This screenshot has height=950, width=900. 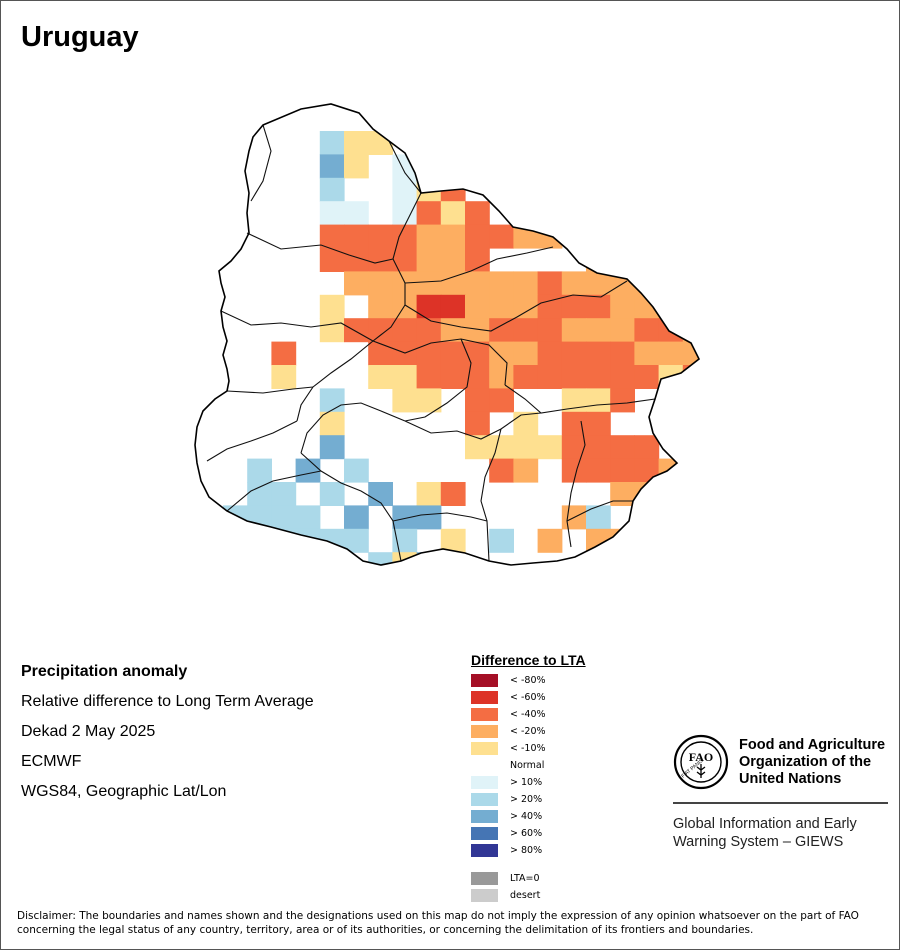 I want to click on legend-class: > 10%, so click(x=561, y=782).